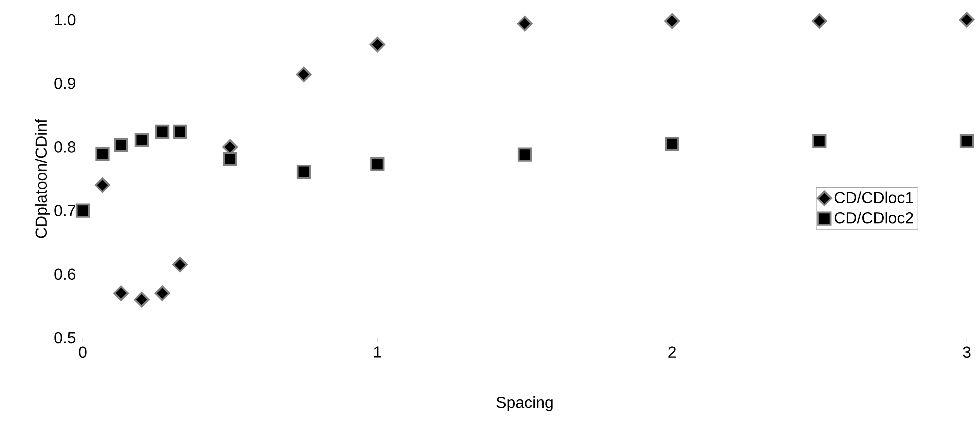 Image resolution: width=979 pixels, height=429 pixels. I want to click on y-tick-label: 0.6, so click(65, 274).